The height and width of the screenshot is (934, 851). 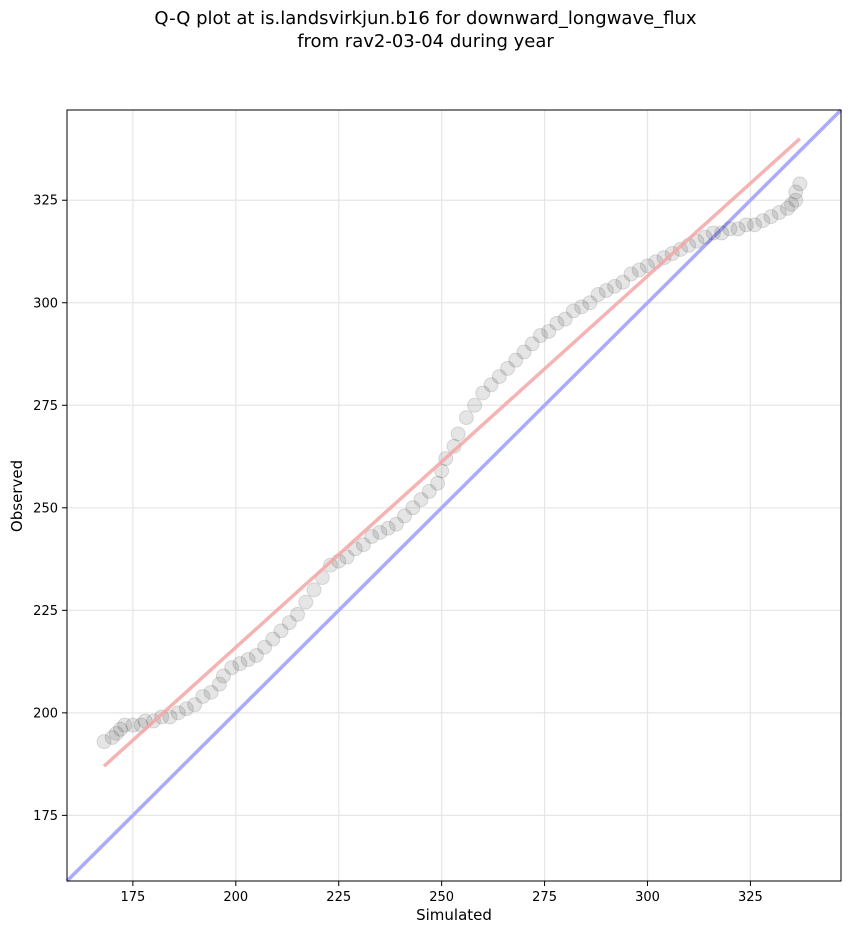 What do you see at coordinates (45, 611) in the screenshot?
I see `y-tick-label: 225` at bounding box center [45, 611].